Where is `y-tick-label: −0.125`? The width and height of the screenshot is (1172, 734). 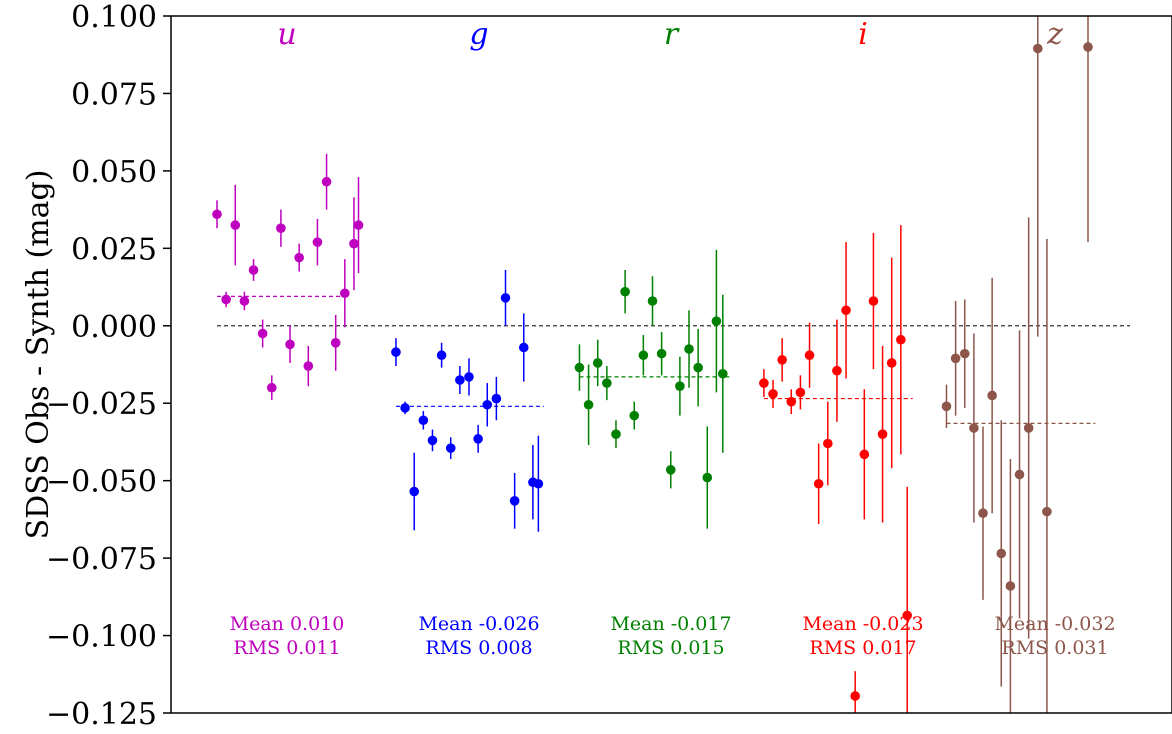
y-tick-label: −0.125 is located at coordinates (101, 714).